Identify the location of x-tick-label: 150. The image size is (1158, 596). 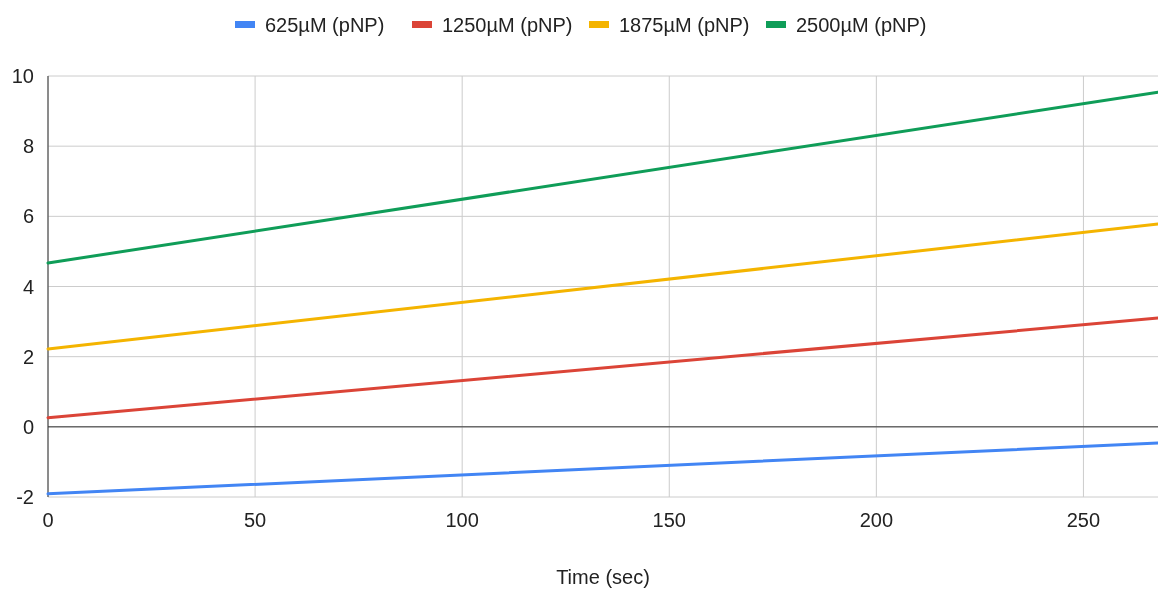
(669, 520).